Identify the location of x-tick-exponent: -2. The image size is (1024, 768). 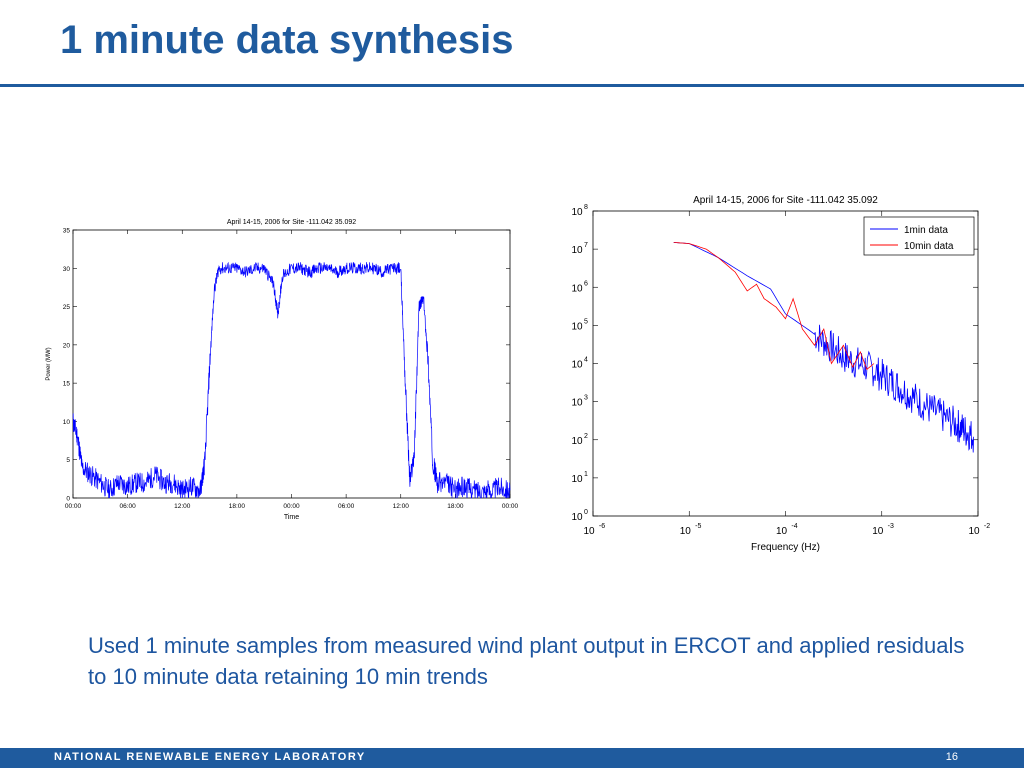
(987, 526).